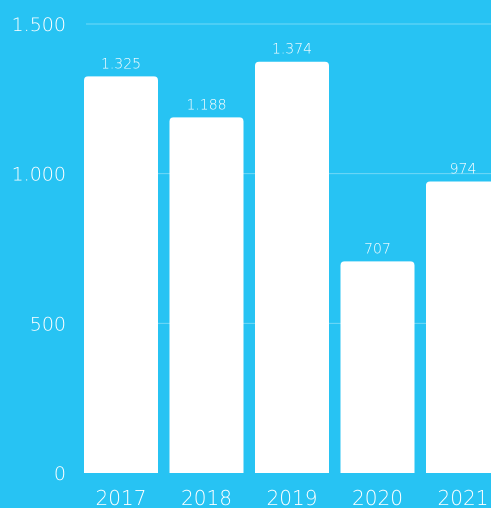 This screenshot has height=508, width=491. I want to click on y-tick-label: 0, so click(60, 474).